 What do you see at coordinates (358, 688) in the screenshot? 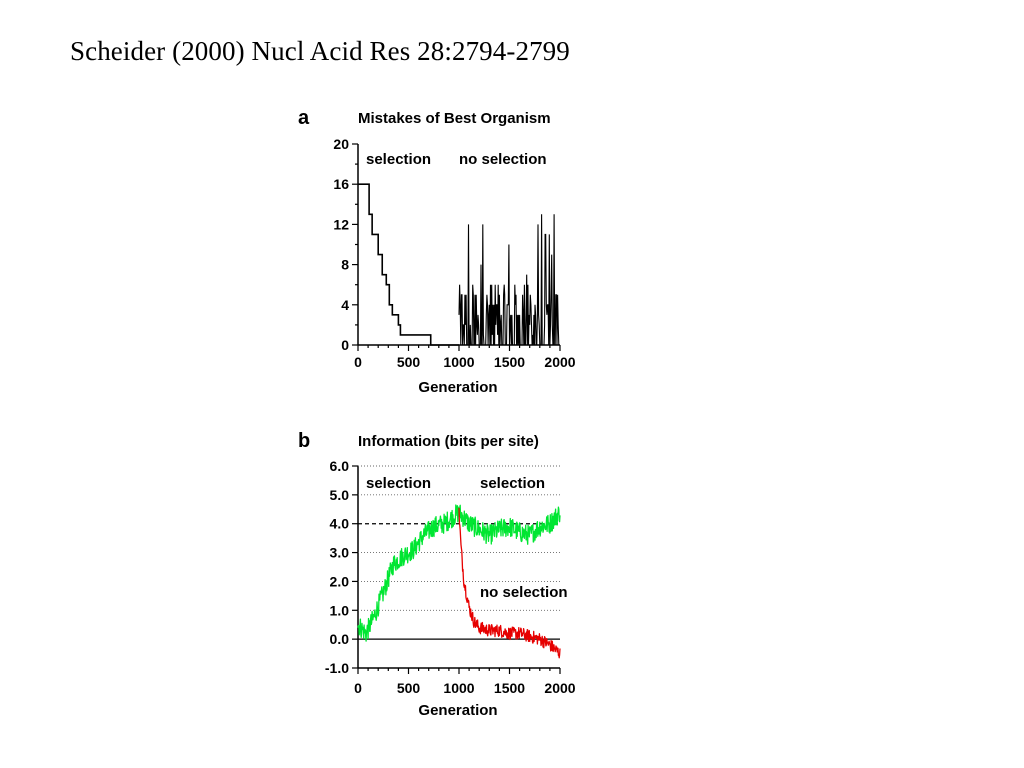
I see `panel-b-x-tick-label: 0` at bounding box center [358, 688].